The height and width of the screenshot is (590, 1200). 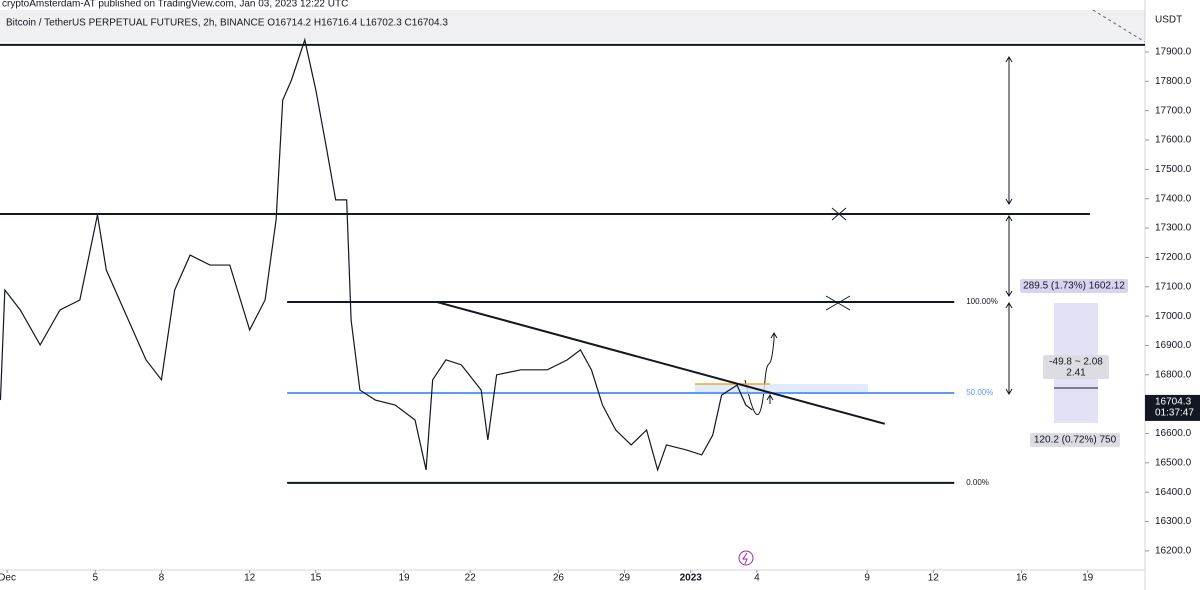 I want to click on y-tick-label: 16400.0, so click(x=1173, y=492).